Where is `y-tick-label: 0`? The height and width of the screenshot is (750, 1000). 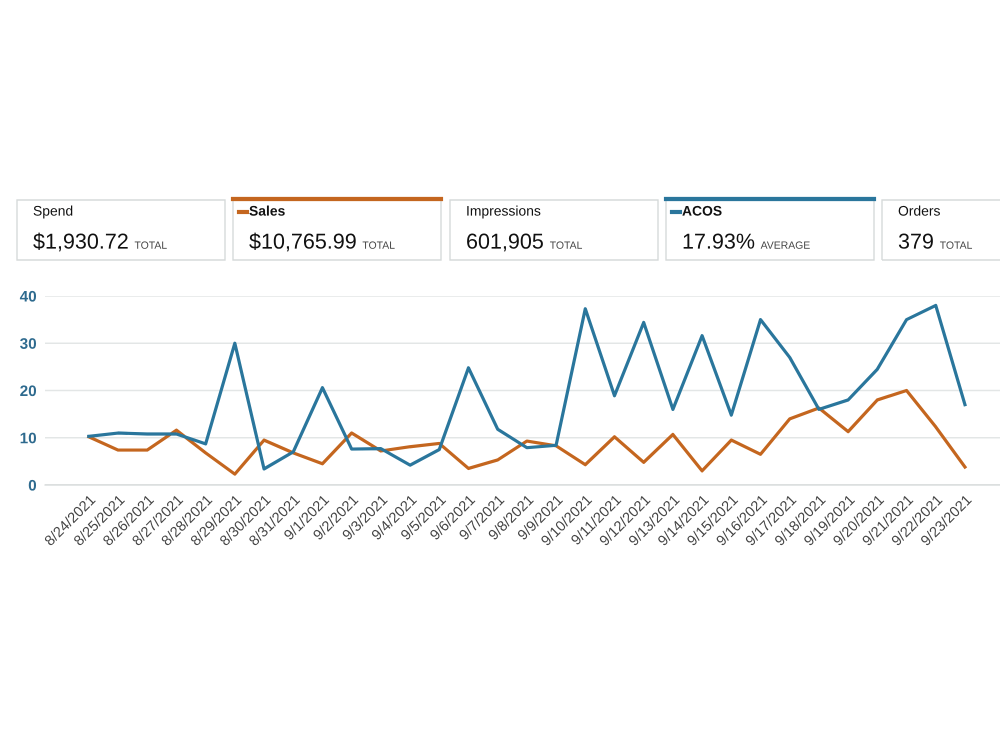 y-tick-label: 0 is located at coordinates (32, 485).